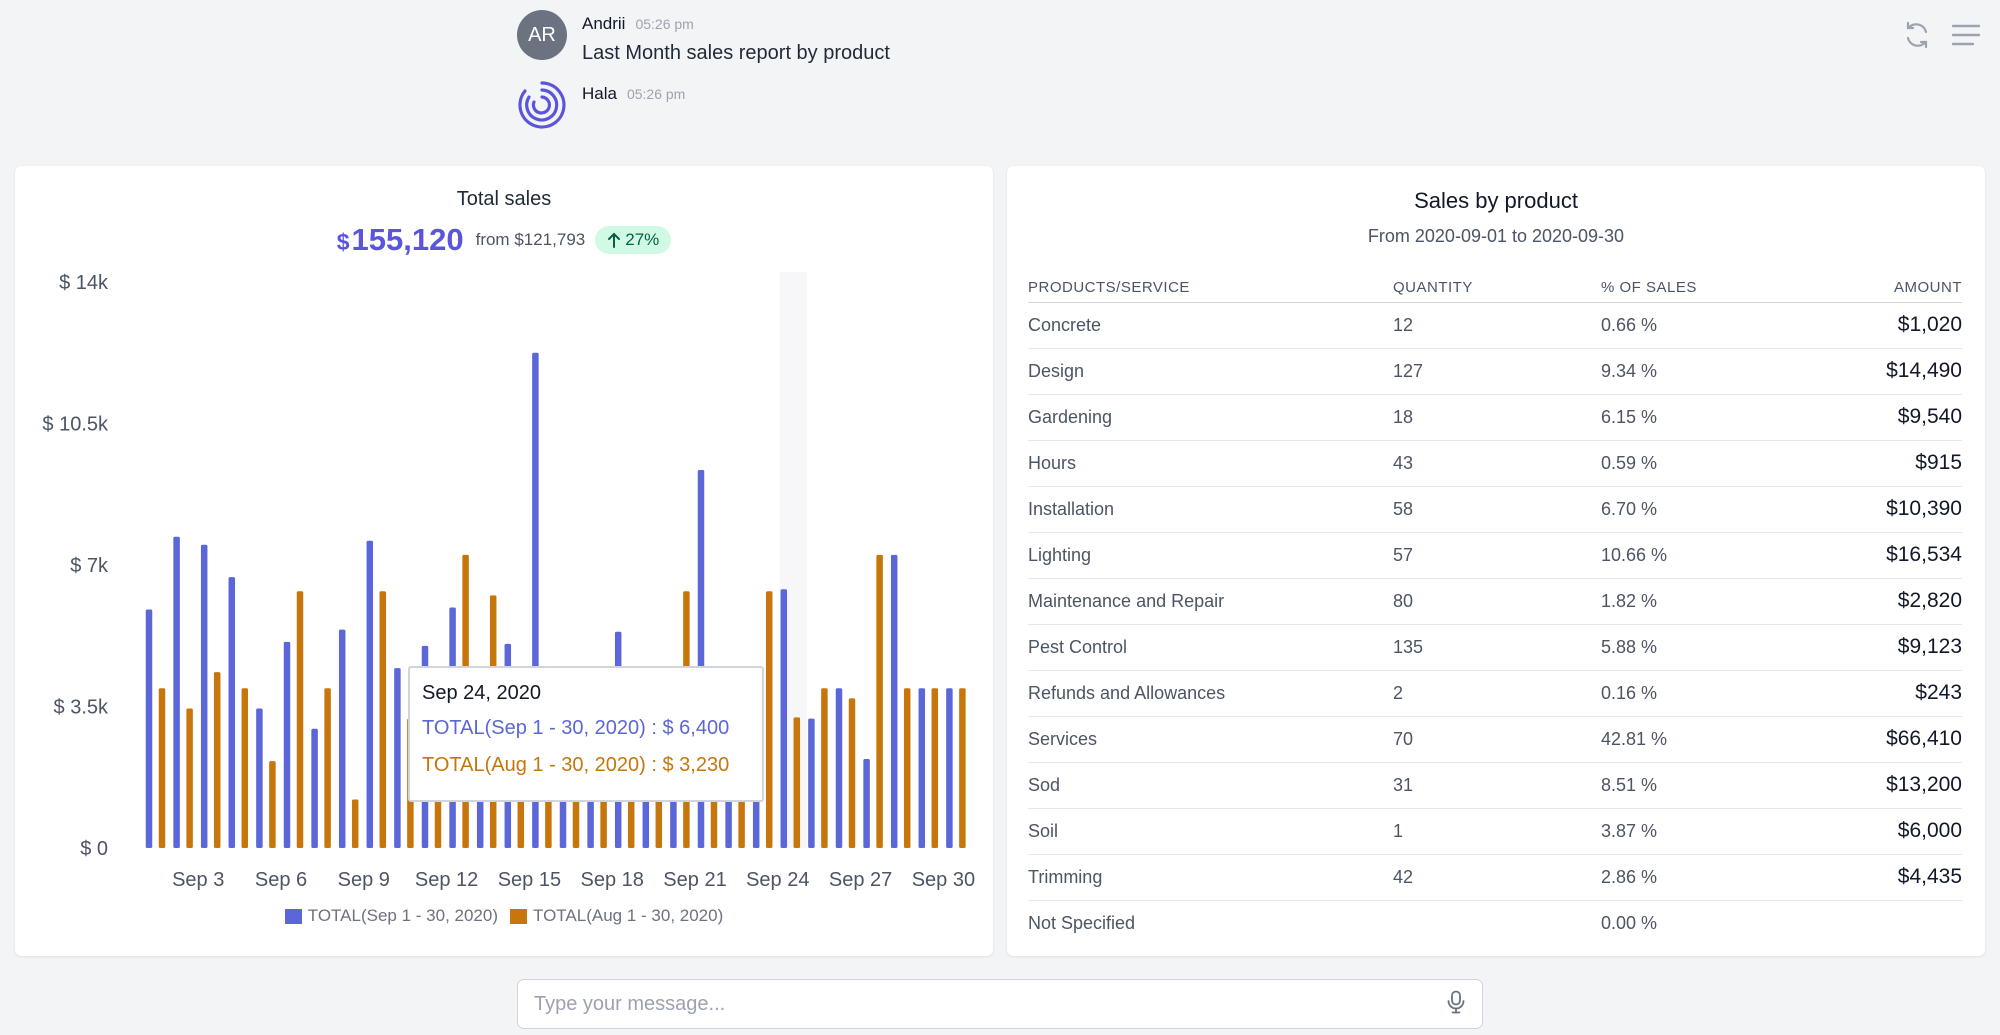 This screenshot has width=2000, height=1035. What do you see at coordinates (1896, 509) in the screenshot?
I see `amount-cell: $10,390` at bounding box center [1896, 509].